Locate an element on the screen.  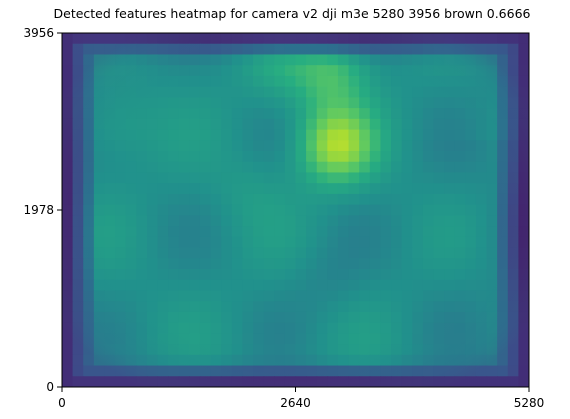
y-tick-label: 3956 is located at coordinates (38, 33).